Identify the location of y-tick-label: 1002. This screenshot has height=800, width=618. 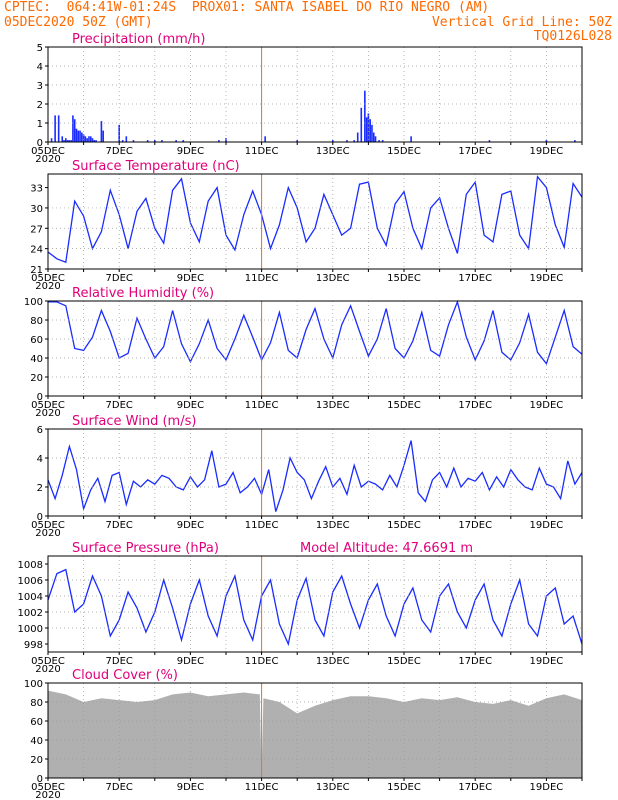
(30, 613).